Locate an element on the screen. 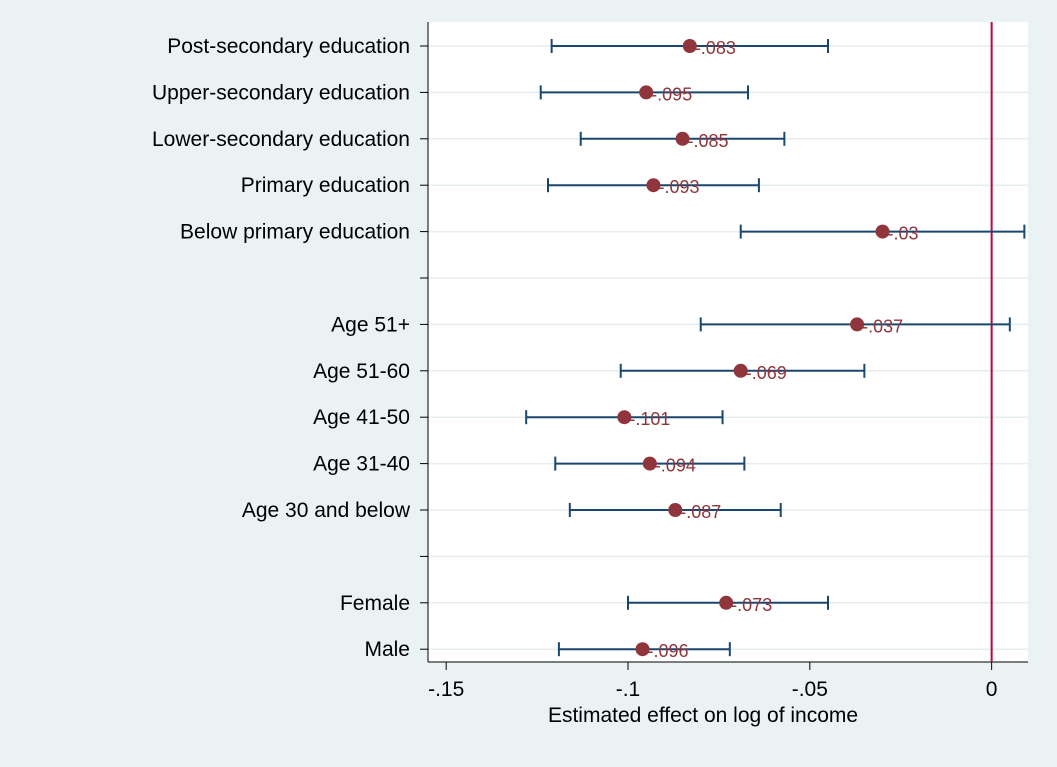  y-tick-label: Upper-secondary education is located at coordinates (281, 92).